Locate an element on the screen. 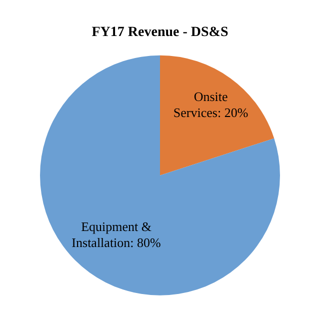  slice-label: Onsite Services: 20% is located at coordinates (210, 104).